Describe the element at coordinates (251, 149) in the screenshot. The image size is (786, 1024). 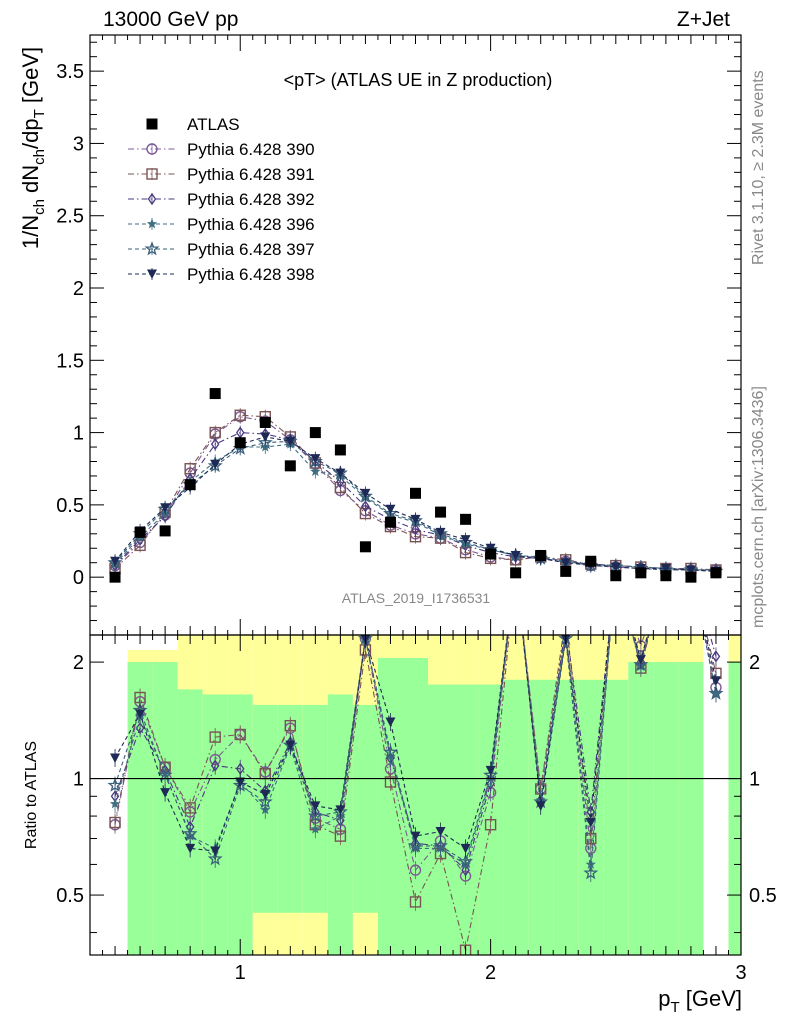
I see `legend-label: Pythia 6.428 390` at that location.